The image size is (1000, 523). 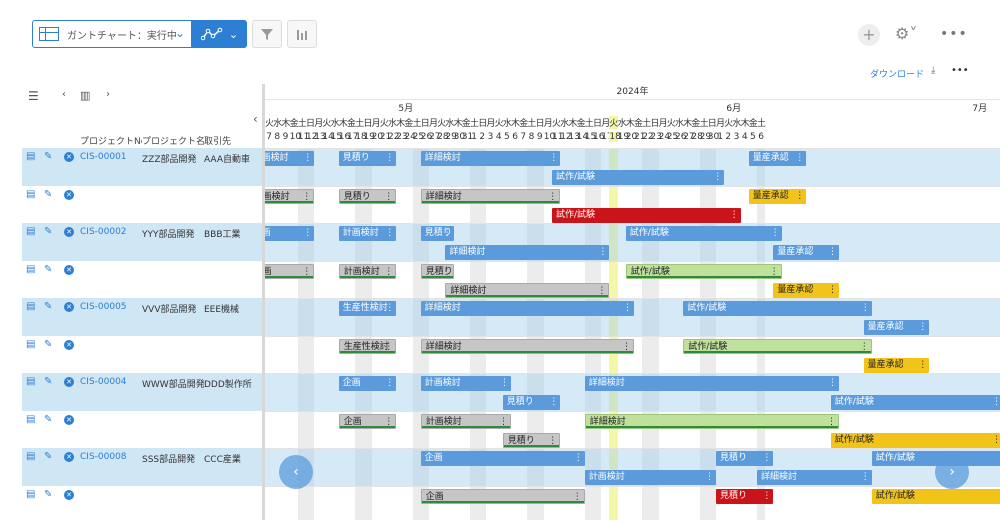 What do you see at coordinates (960, 70) in the screenshot?
I see `more-options-icon: •••` at bounding box center [960, 70].